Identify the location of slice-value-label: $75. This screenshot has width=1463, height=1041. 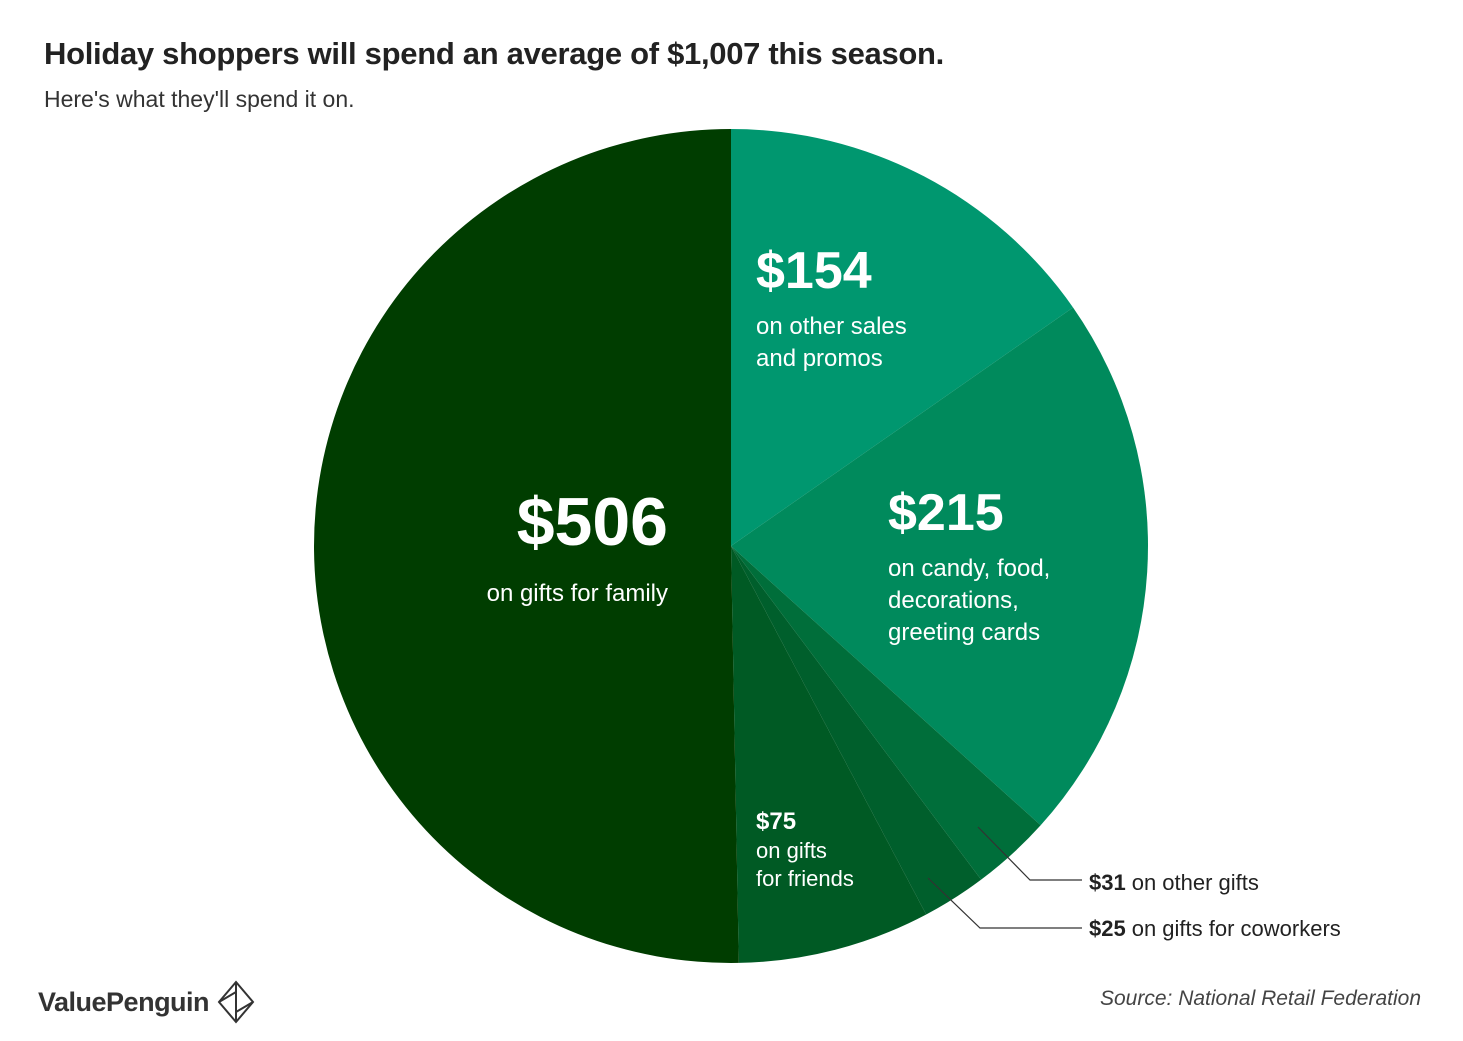
(776, 821).